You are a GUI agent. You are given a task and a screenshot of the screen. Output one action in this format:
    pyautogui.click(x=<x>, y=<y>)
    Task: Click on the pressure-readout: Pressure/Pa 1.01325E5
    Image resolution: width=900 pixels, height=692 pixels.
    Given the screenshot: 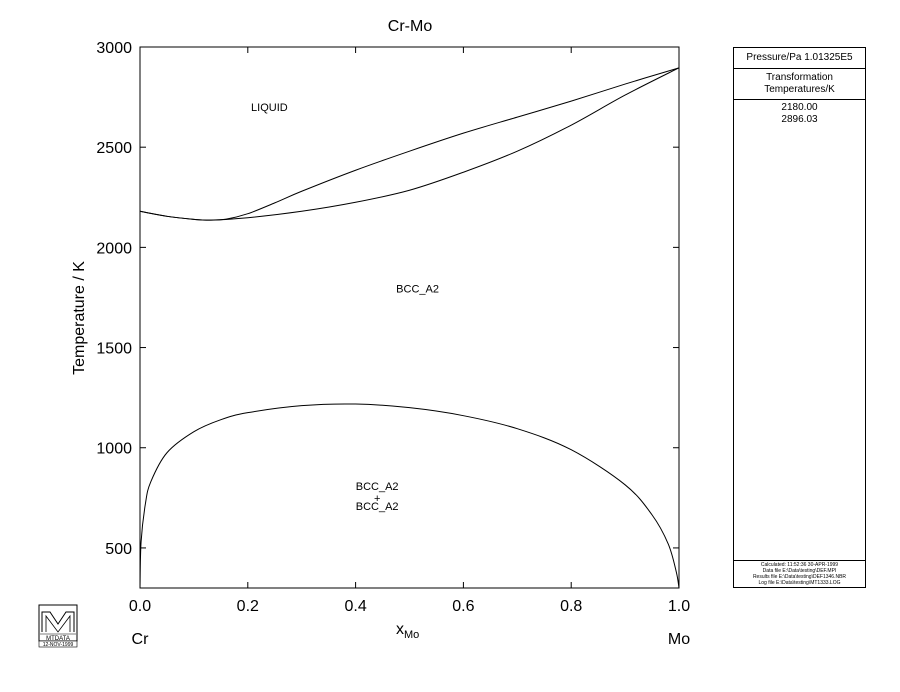 What is the action you would take?
    pyautogui.click(x=799, y=58)
    